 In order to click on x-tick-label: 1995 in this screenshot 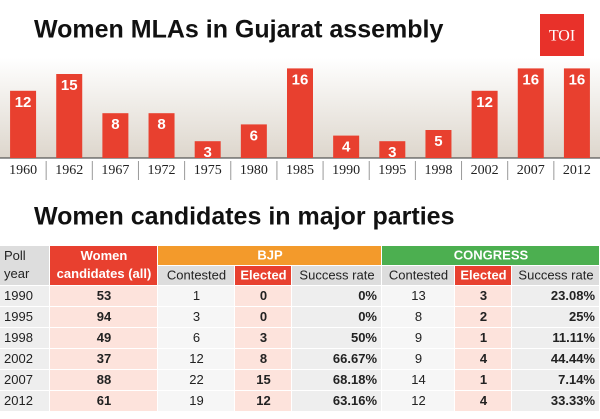, I will do `click(392, 170)`.